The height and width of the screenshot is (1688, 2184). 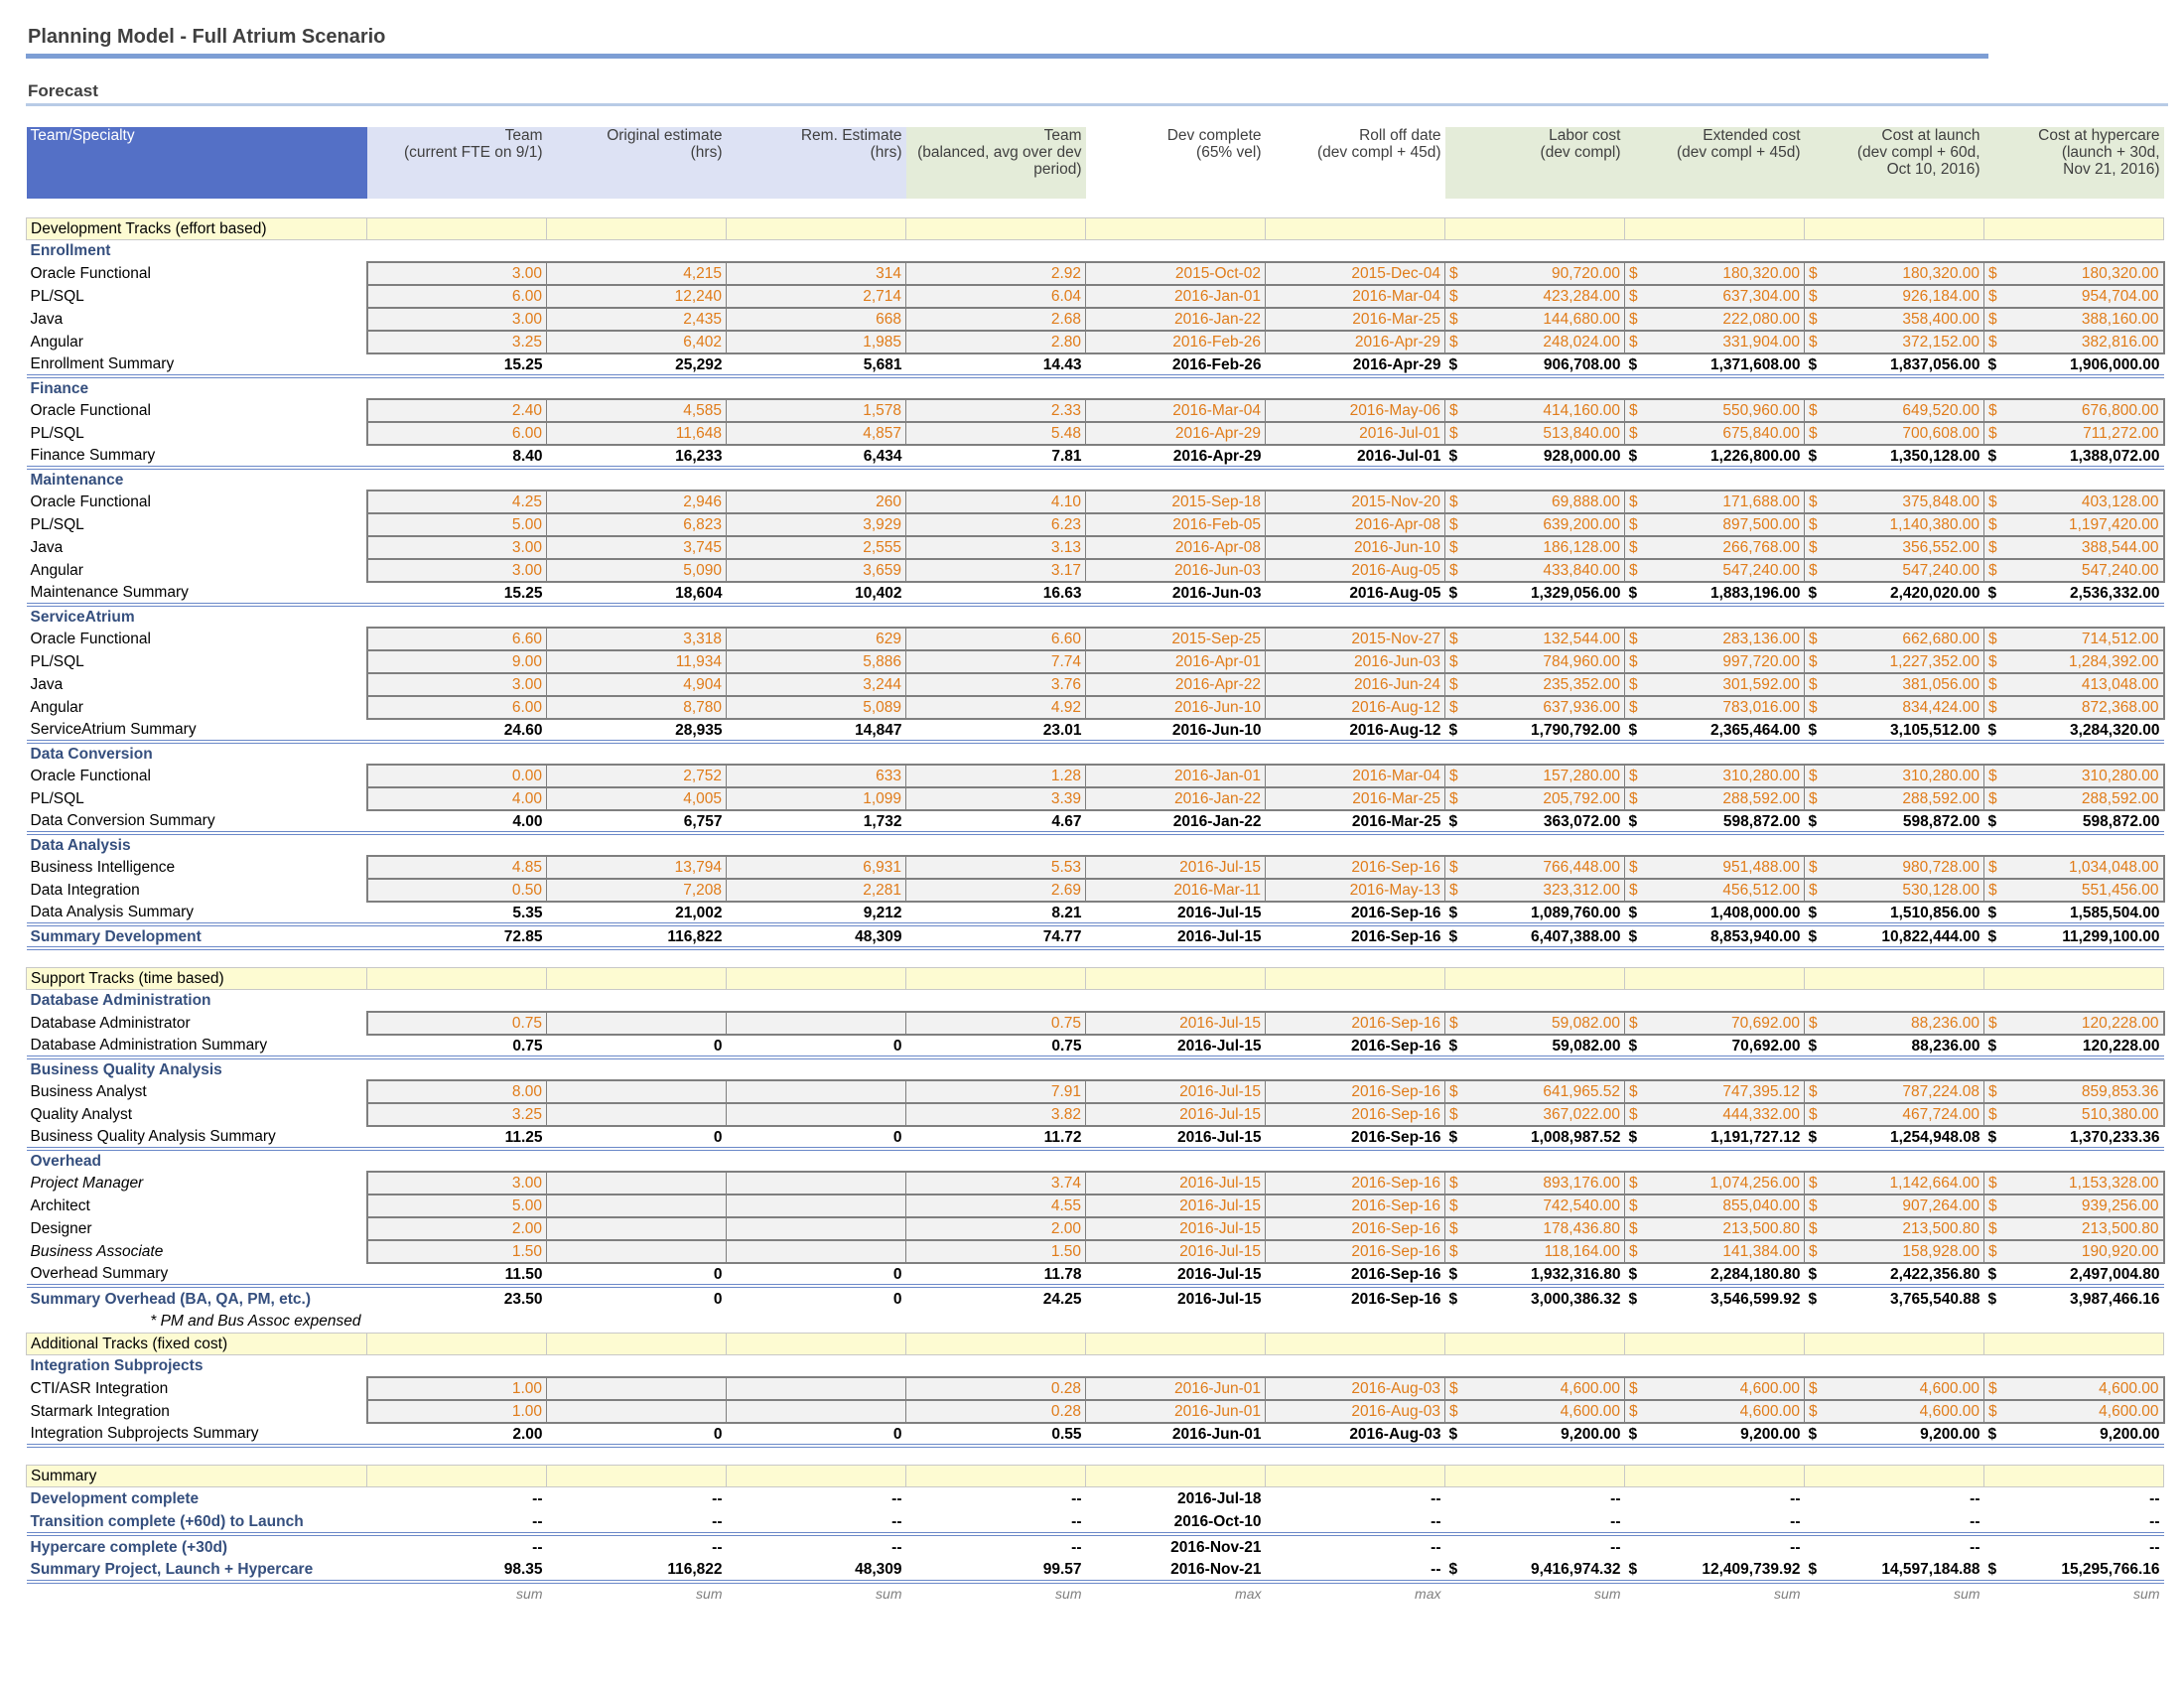 What do you see at coordinates (1534, 707) in the screenshot?
I see `value-cell: $637,936.00` at bounding box center [1534, 707].